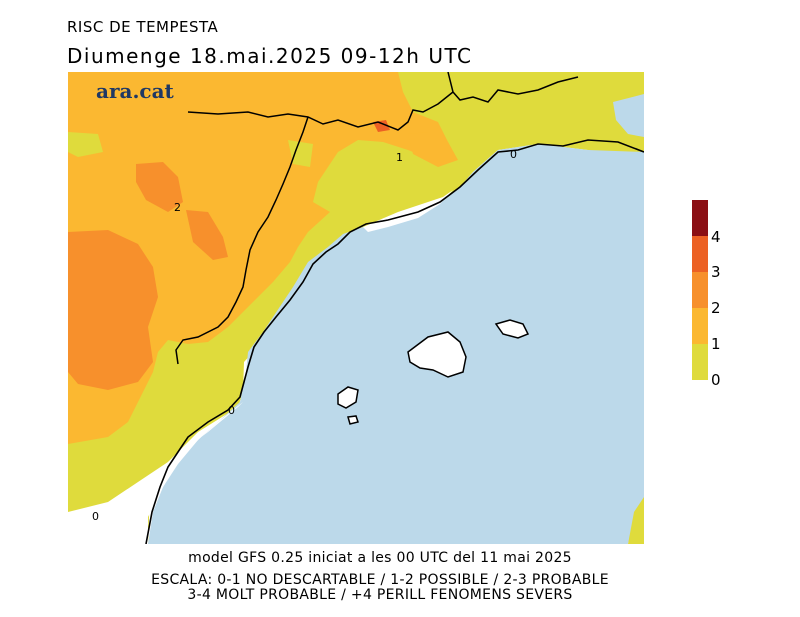 This screenshot has width=800, height=617. I want to click on chart-title: RISC DE TEMPESTA, so click(143, 27).